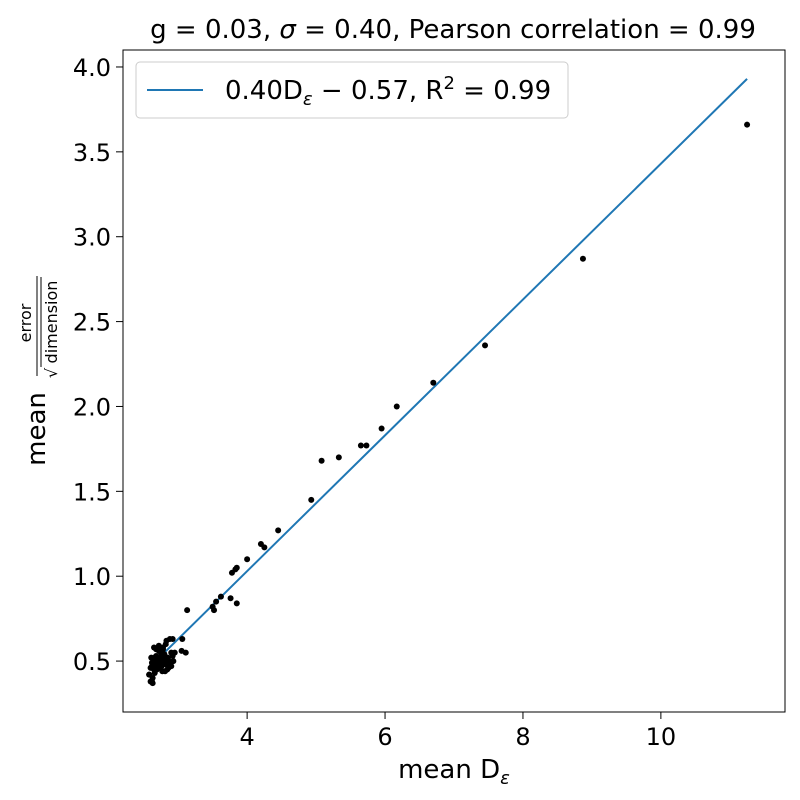 The image size is (800, 800). What do you see at coordinates (378, 91) in the screenshot?
I see `legend-label-mid: − 0.57, R` at bounding box center [378, 91].